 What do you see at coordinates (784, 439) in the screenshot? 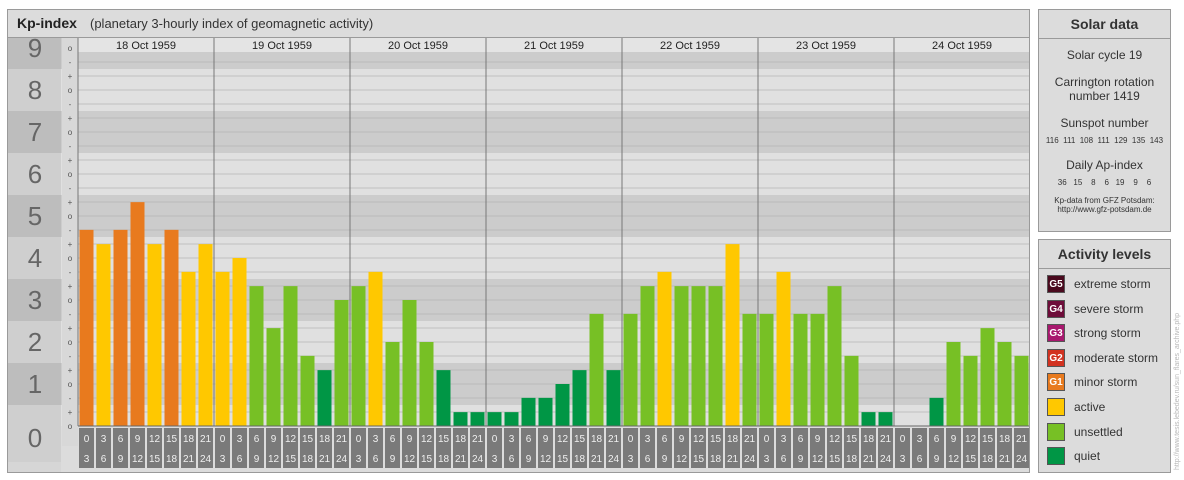
I see `slot-start-label: 3` at bounding box center [784, 439].